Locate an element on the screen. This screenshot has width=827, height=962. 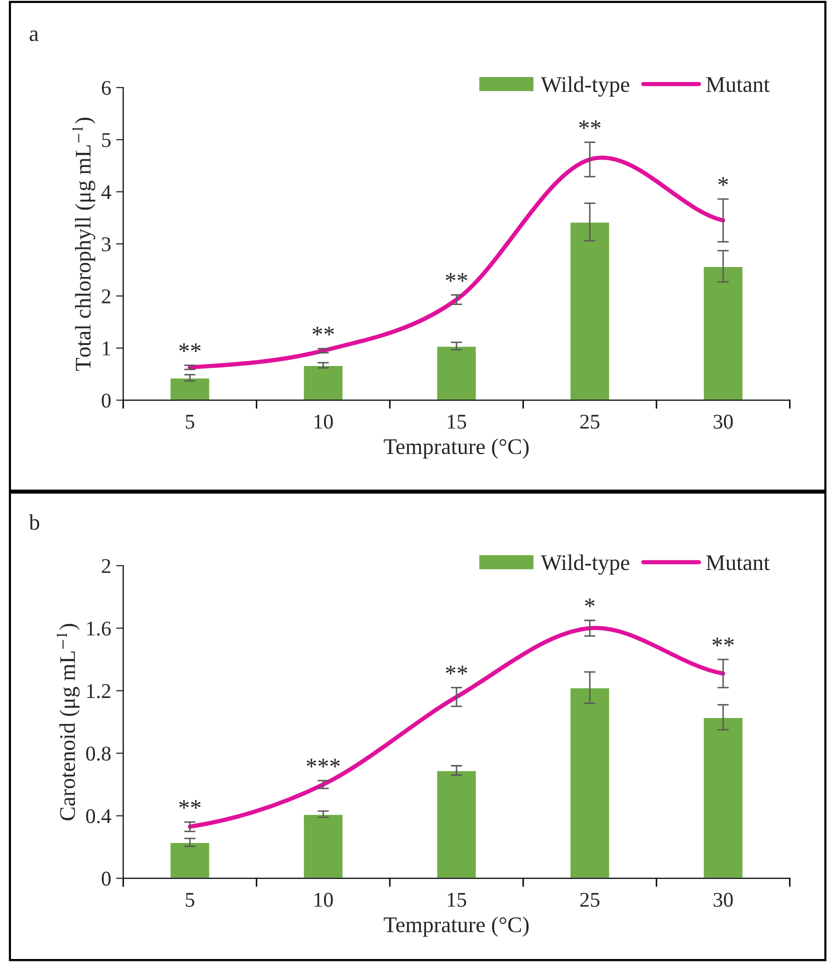
y-tick-label: 3 is located at coordinates (106, 244).